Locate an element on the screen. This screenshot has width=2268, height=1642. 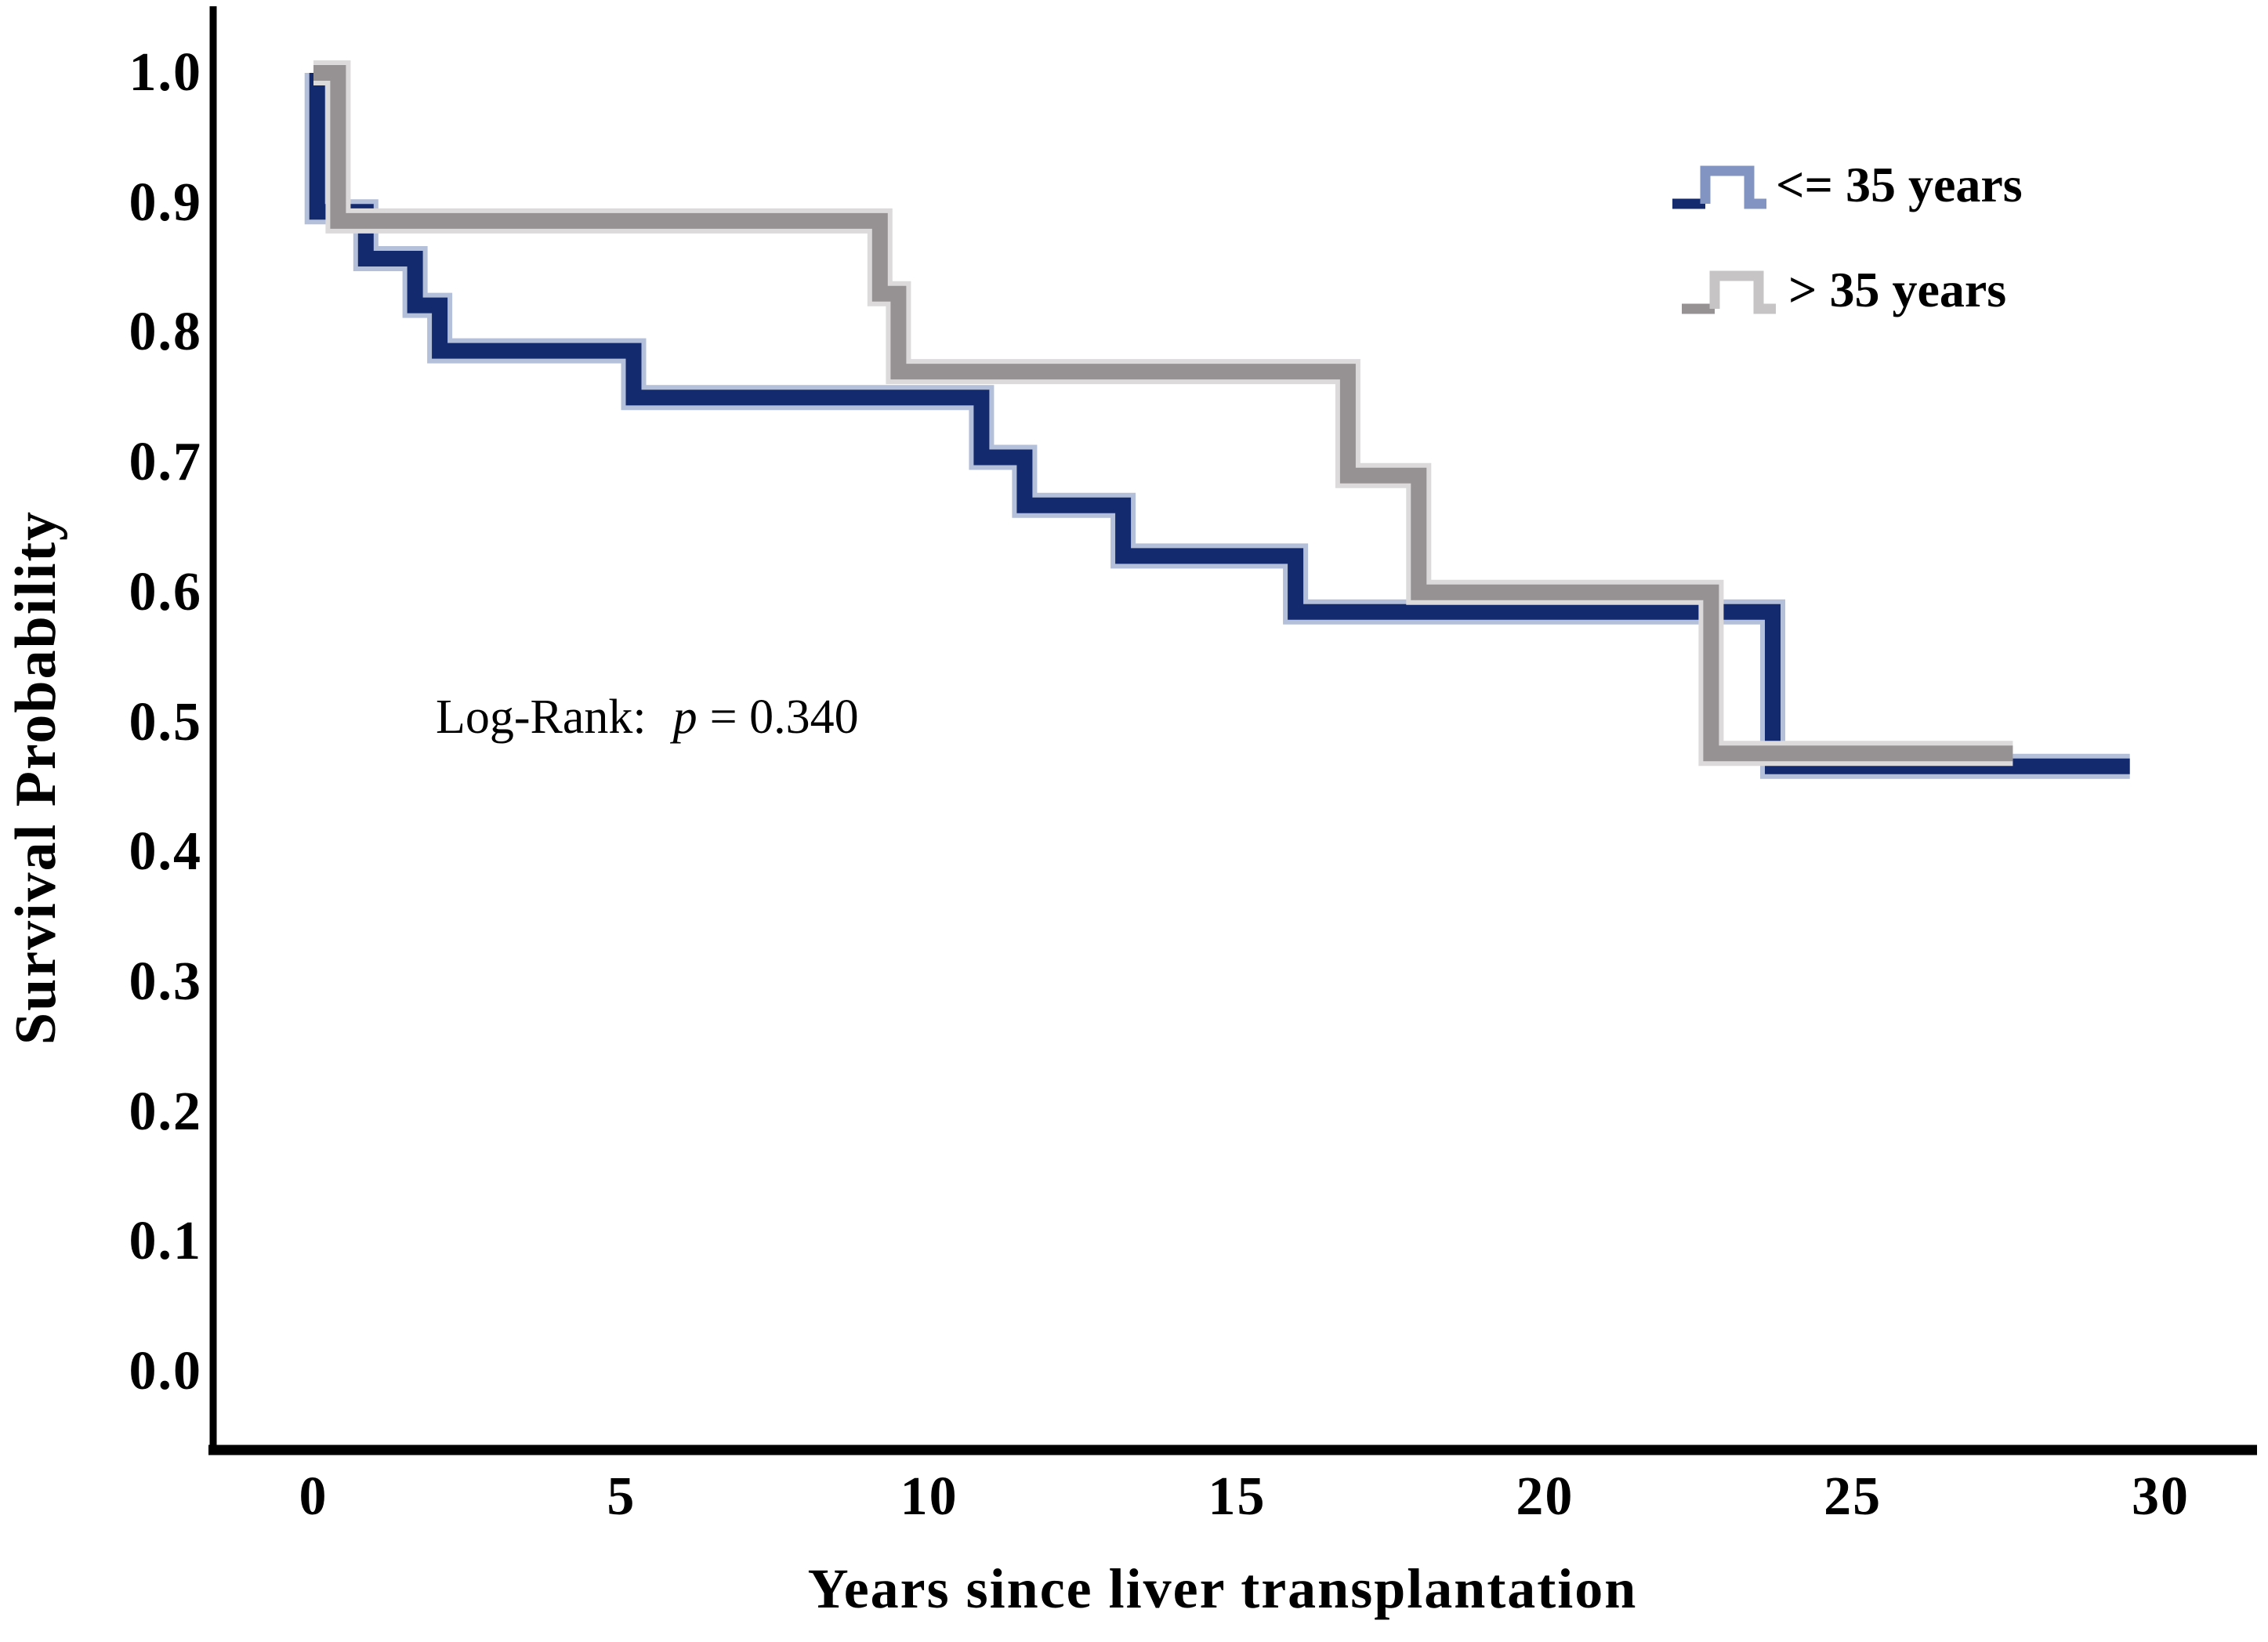
y-tick-label: 0.0 is located at coordinates (165, 1371).